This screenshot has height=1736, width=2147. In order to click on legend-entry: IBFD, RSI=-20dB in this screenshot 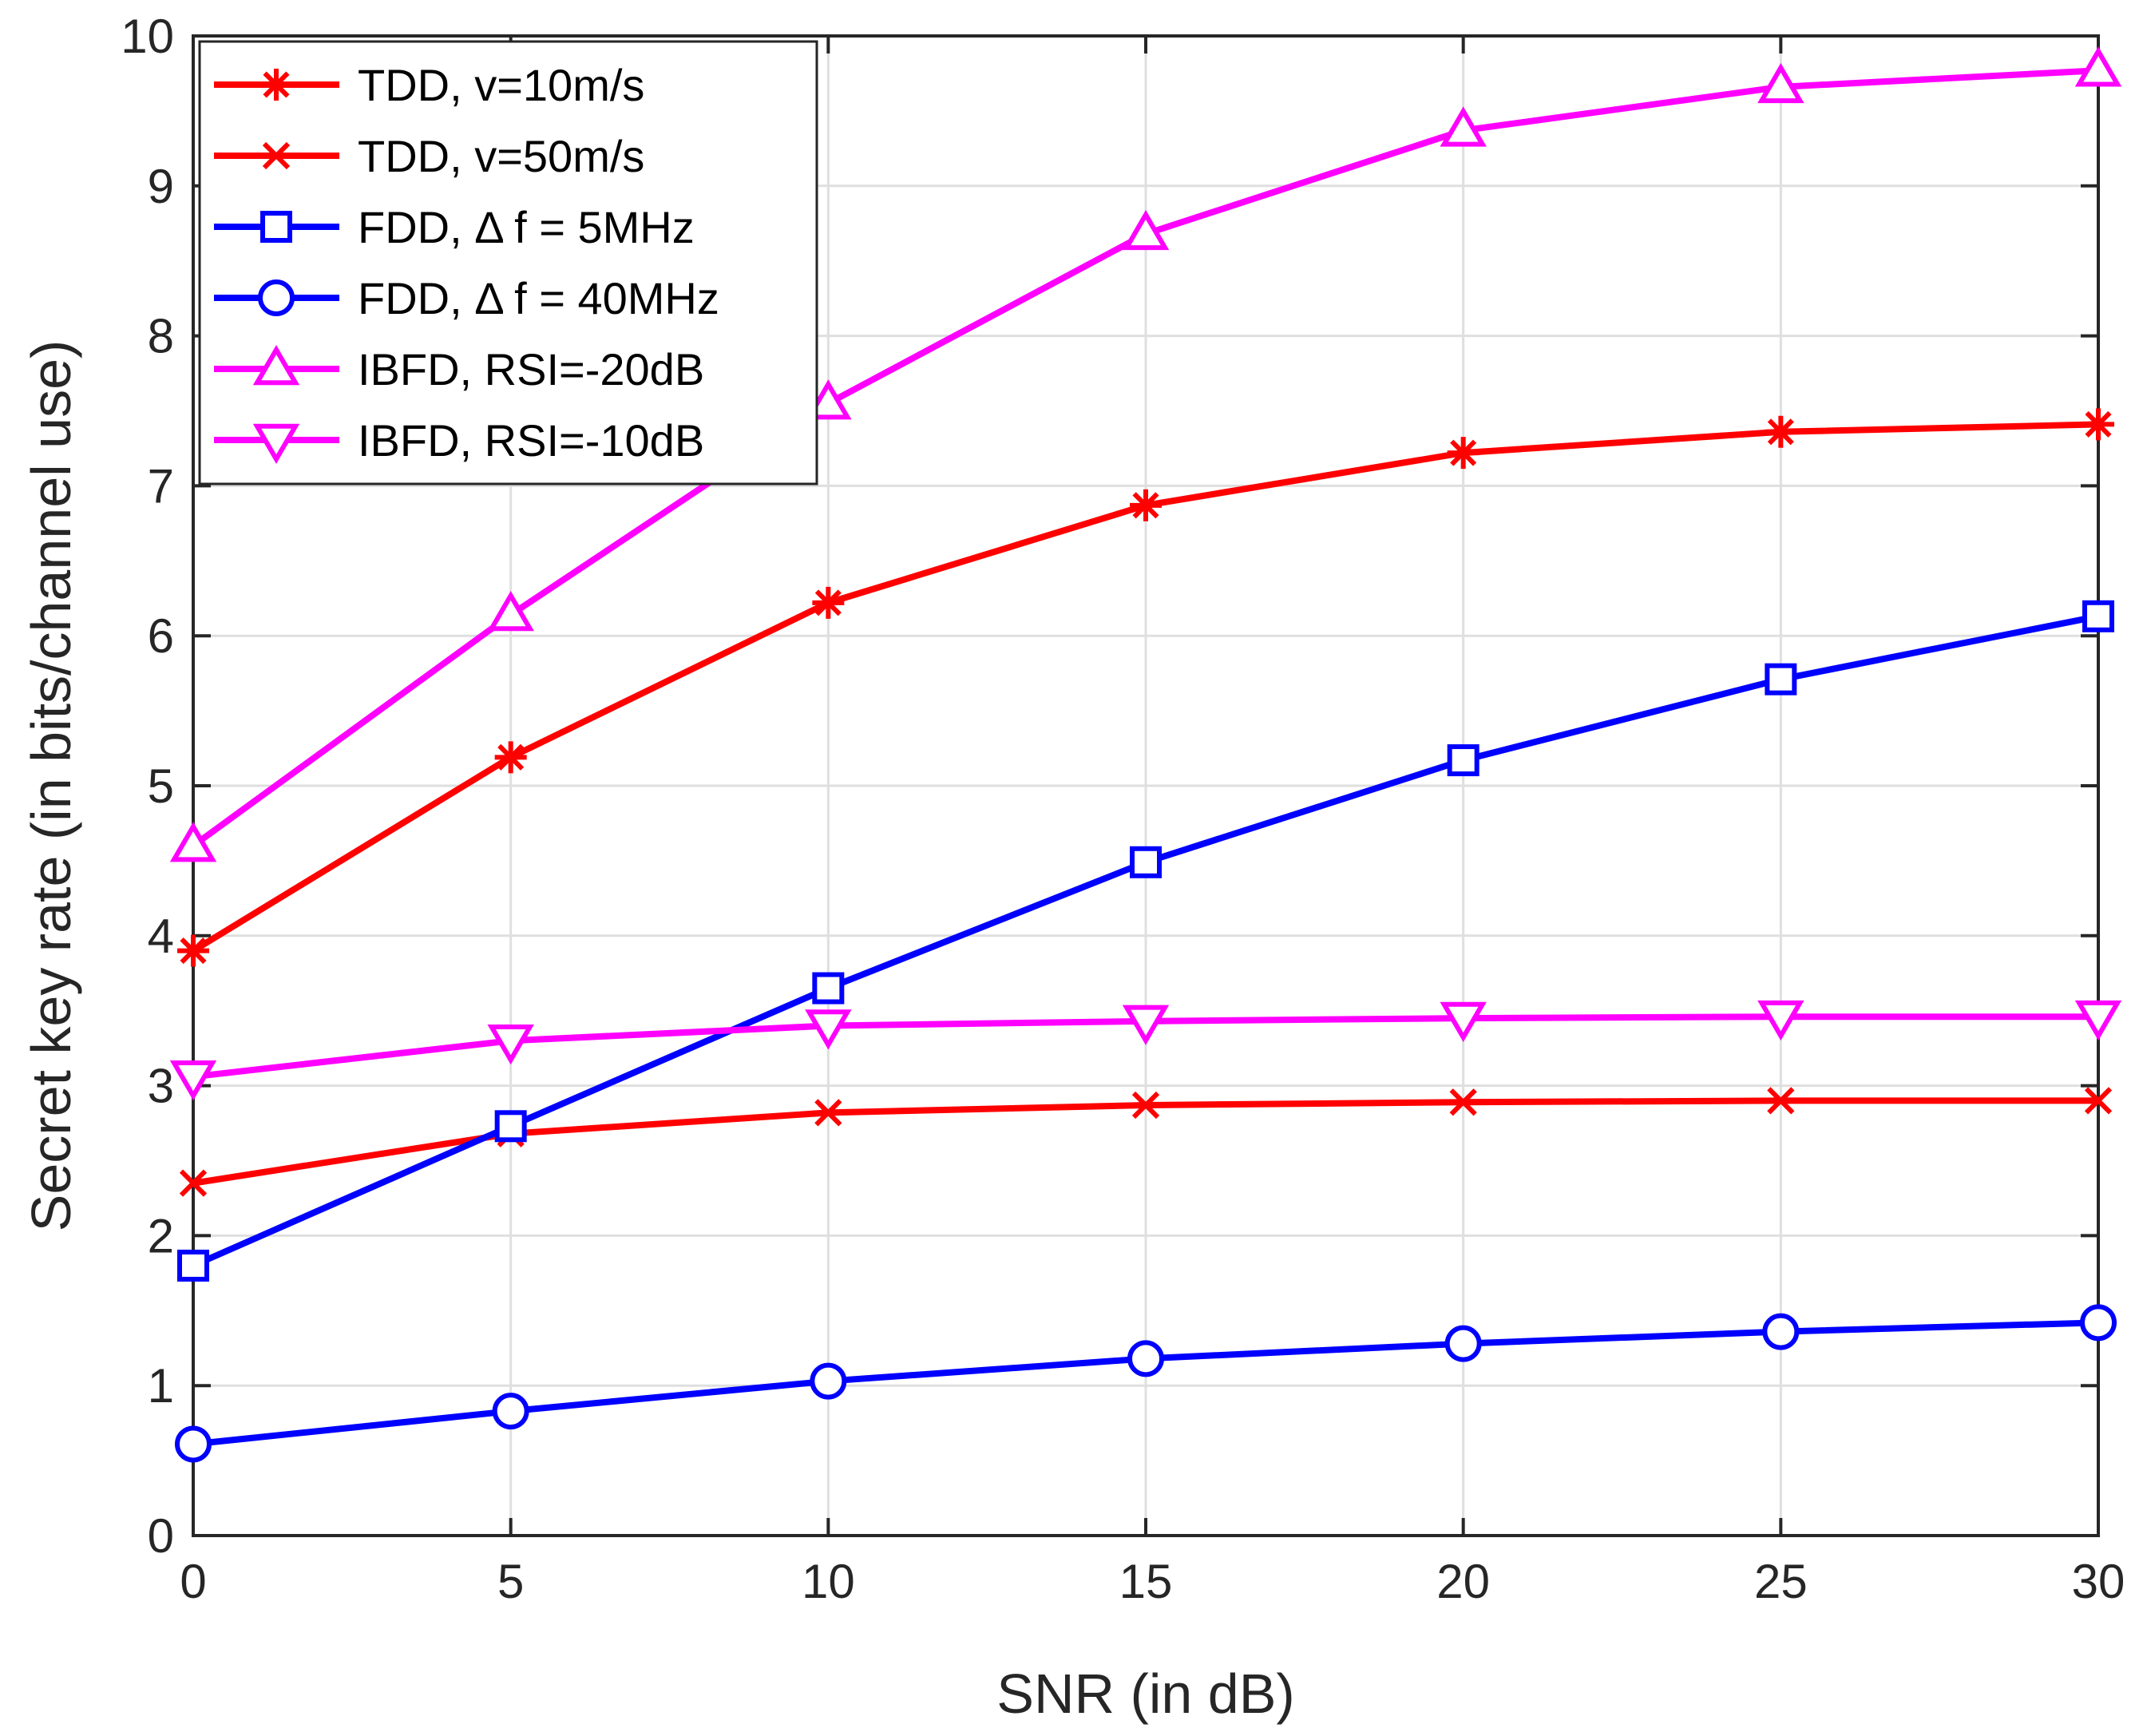, I will do `click(459, 369)`.